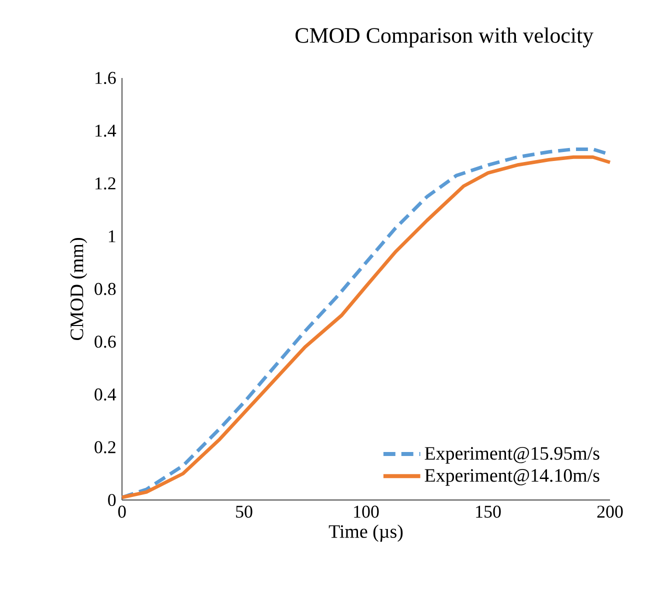  Describe the element at coordinates (244, 512) in the screenshot. I see `x-tick-label: 50` at that location.